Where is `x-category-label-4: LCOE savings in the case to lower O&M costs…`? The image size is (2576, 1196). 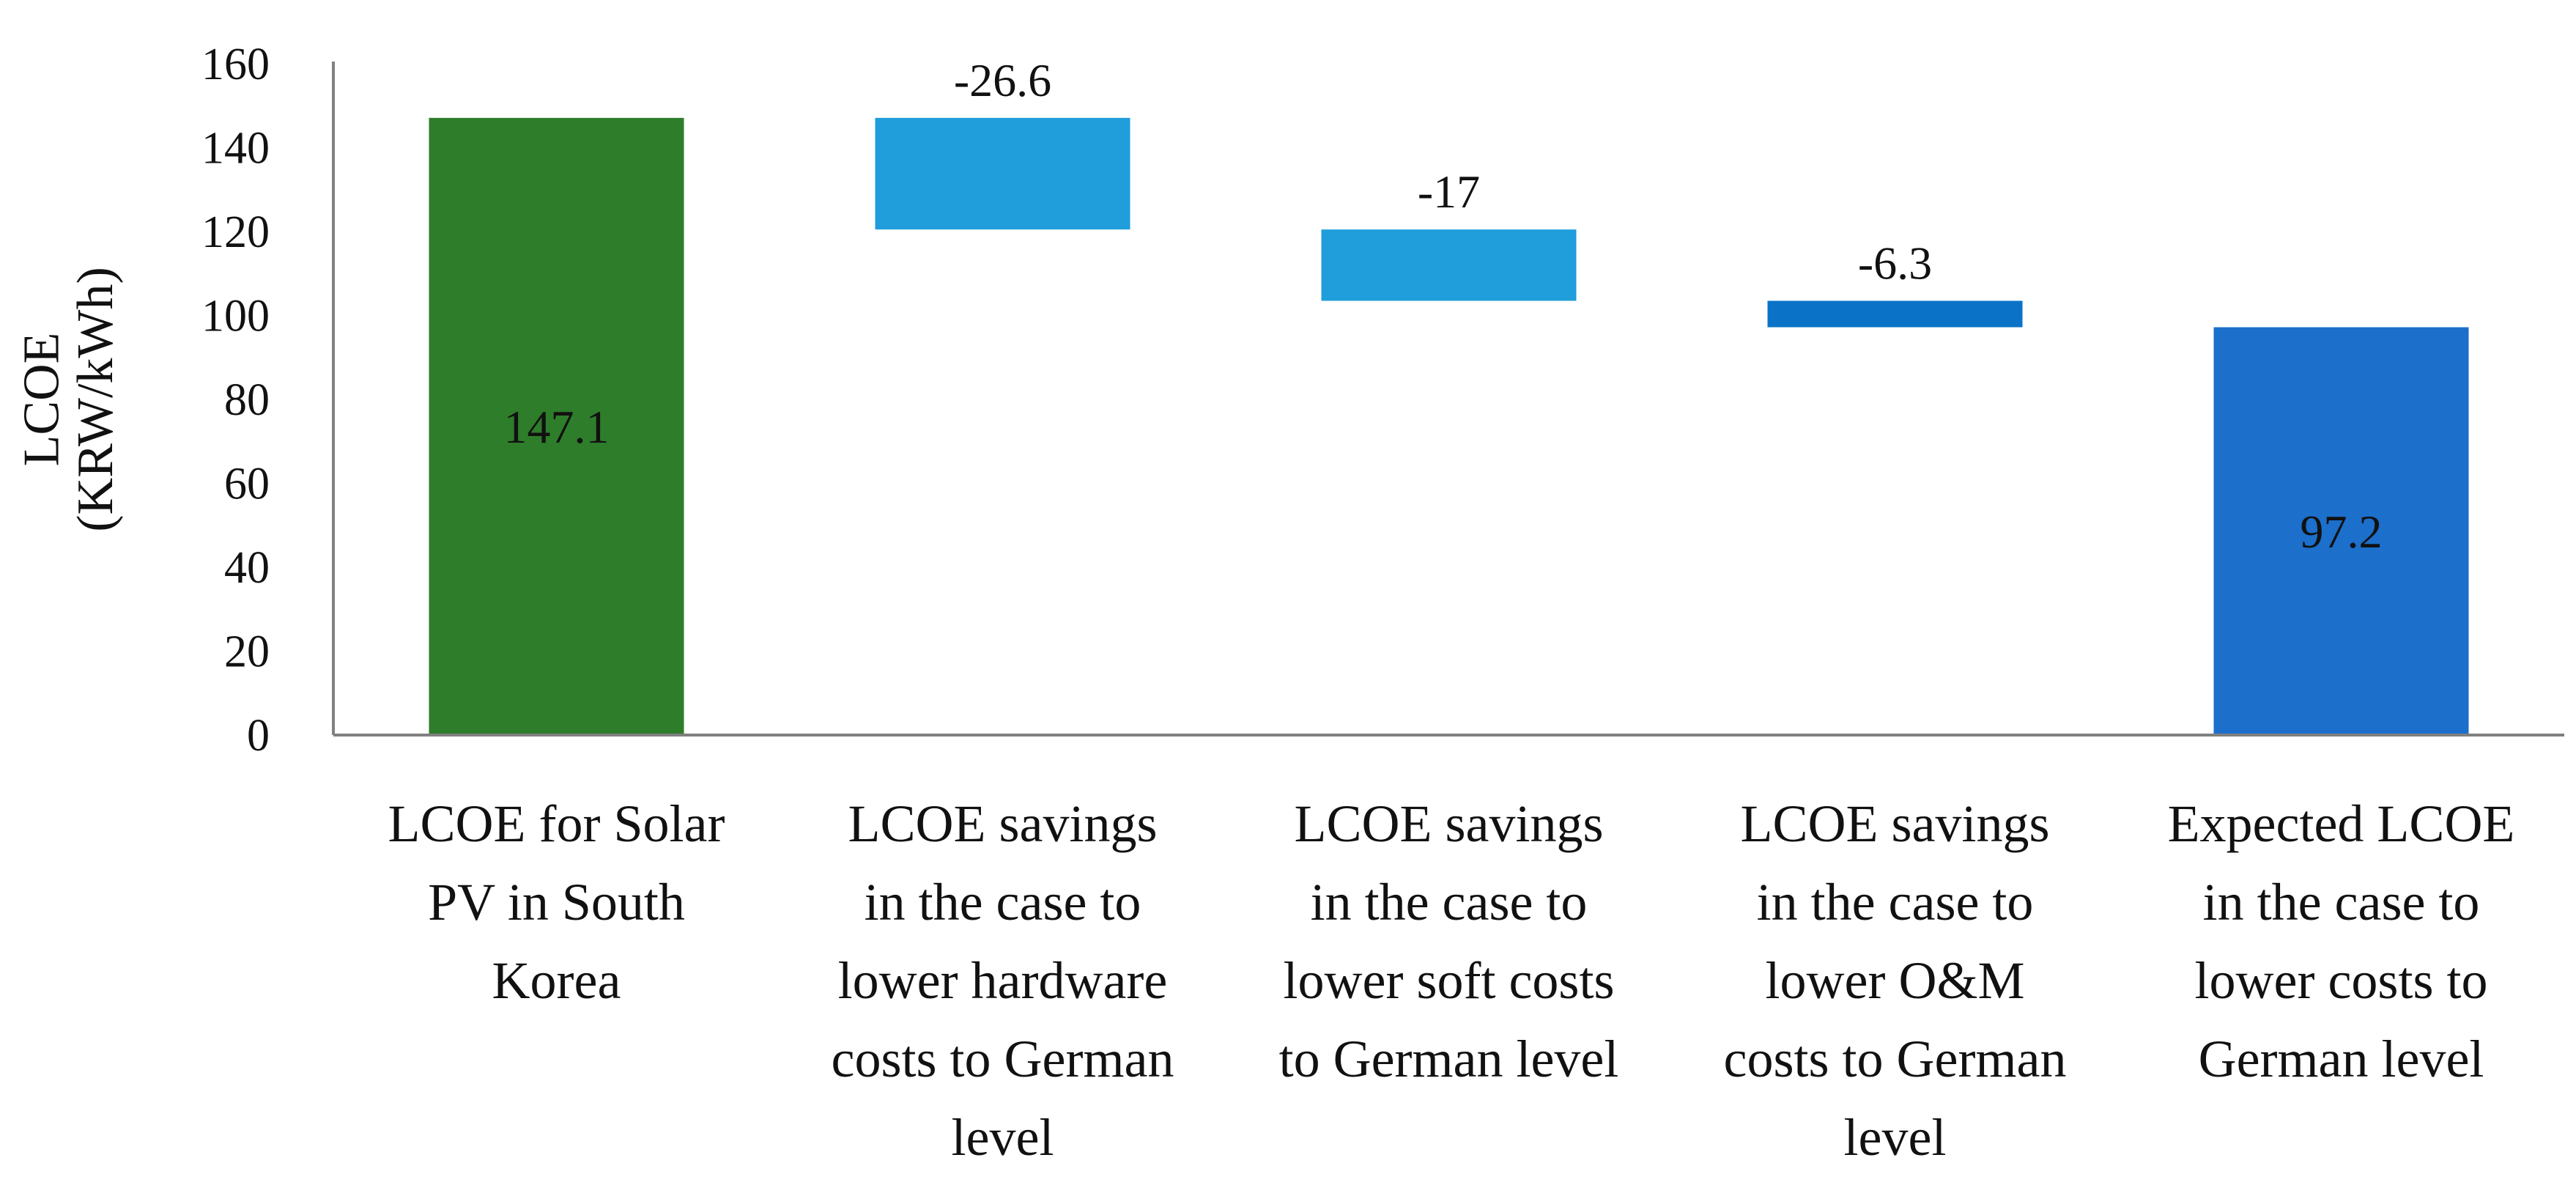 x-category-label-4: LCOE savings in the case to lower O&M costs… is located at coordinates (1895, 980).